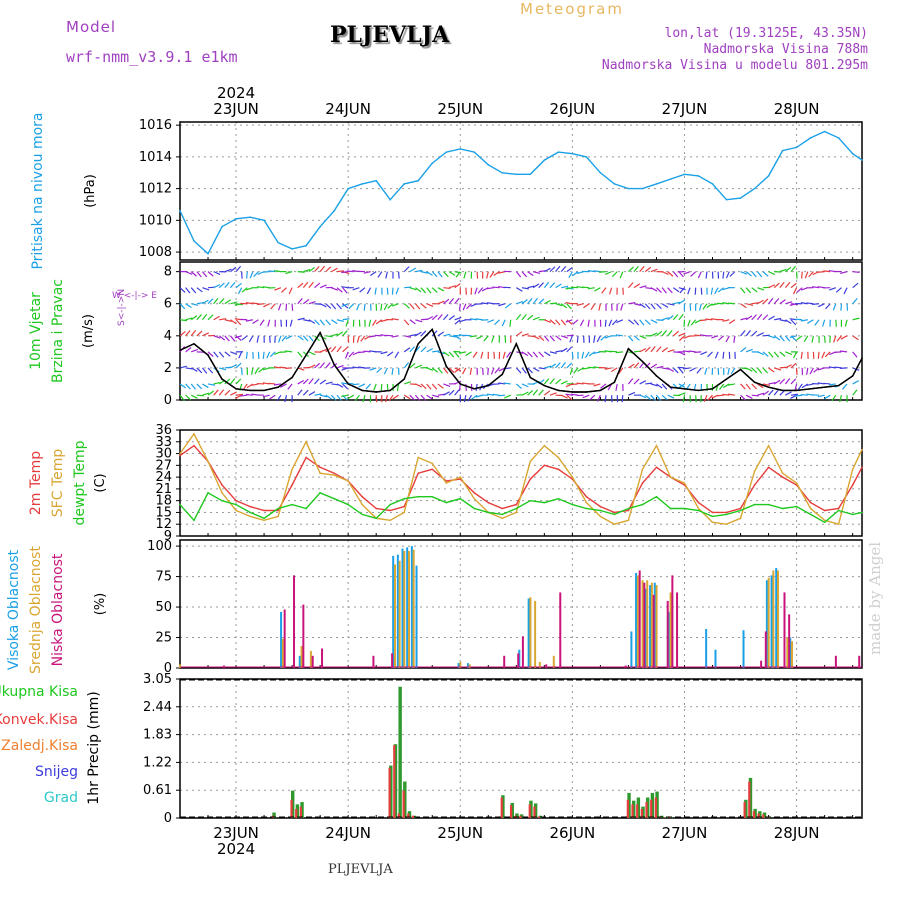 This screenshot has width=900, height=900. What do you see at coordinates (573, 833) in the screenshot?
I see `bottom-day-label: 26JUN` at bounding box center [573, 833].